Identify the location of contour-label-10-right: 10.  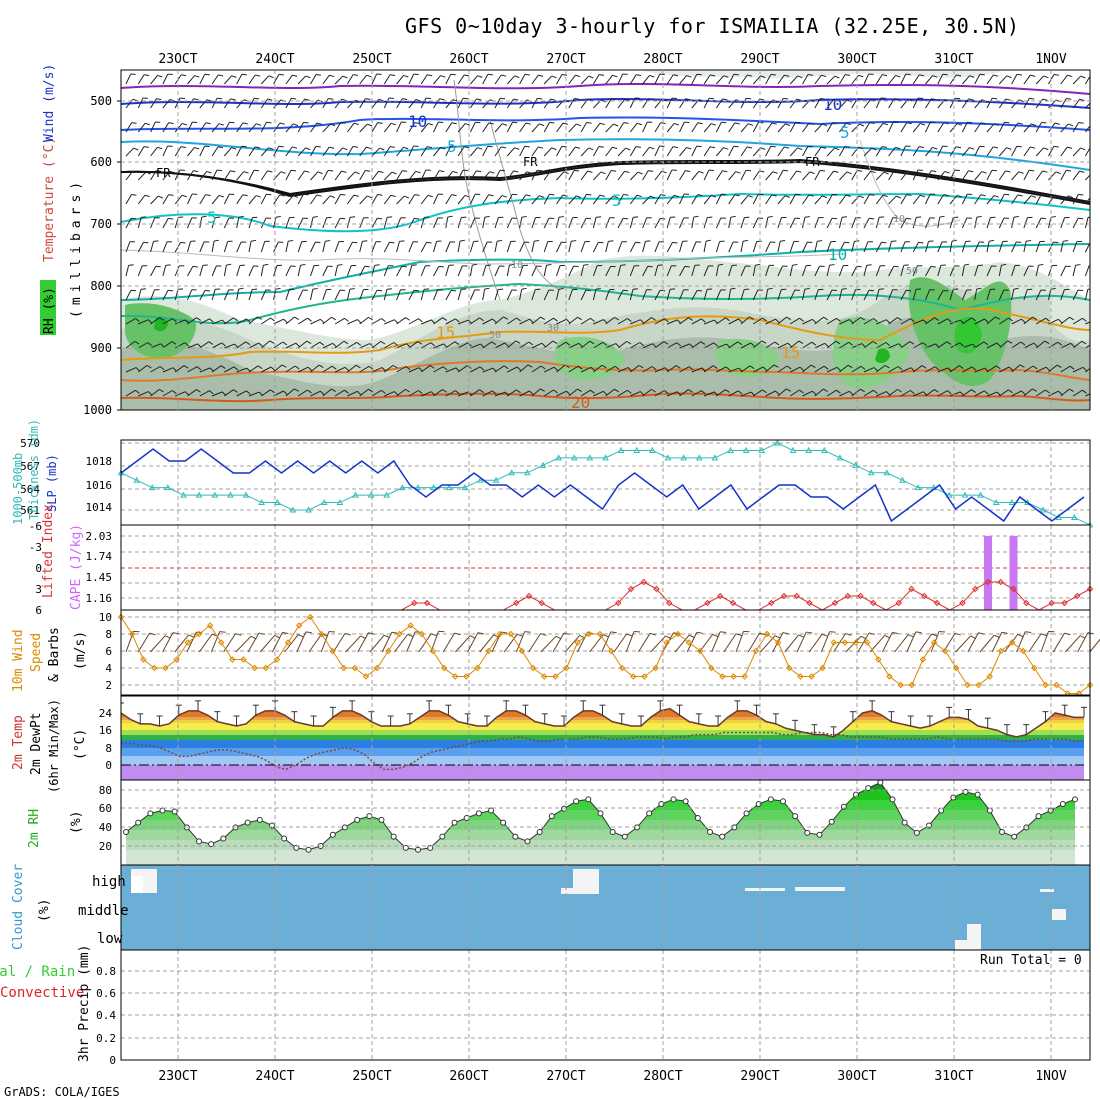
(832, 104).